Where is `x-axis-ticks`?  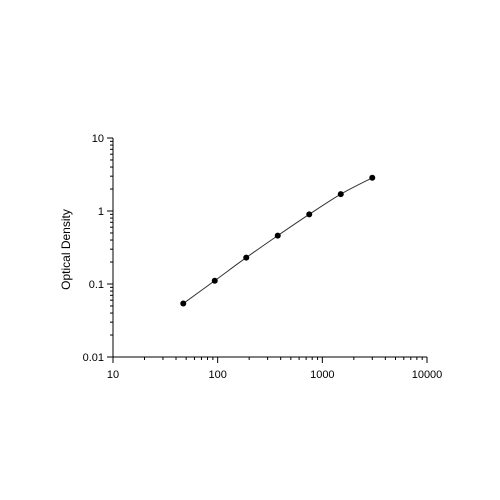
x-axis-ticks is located at coordinates (270, 360).